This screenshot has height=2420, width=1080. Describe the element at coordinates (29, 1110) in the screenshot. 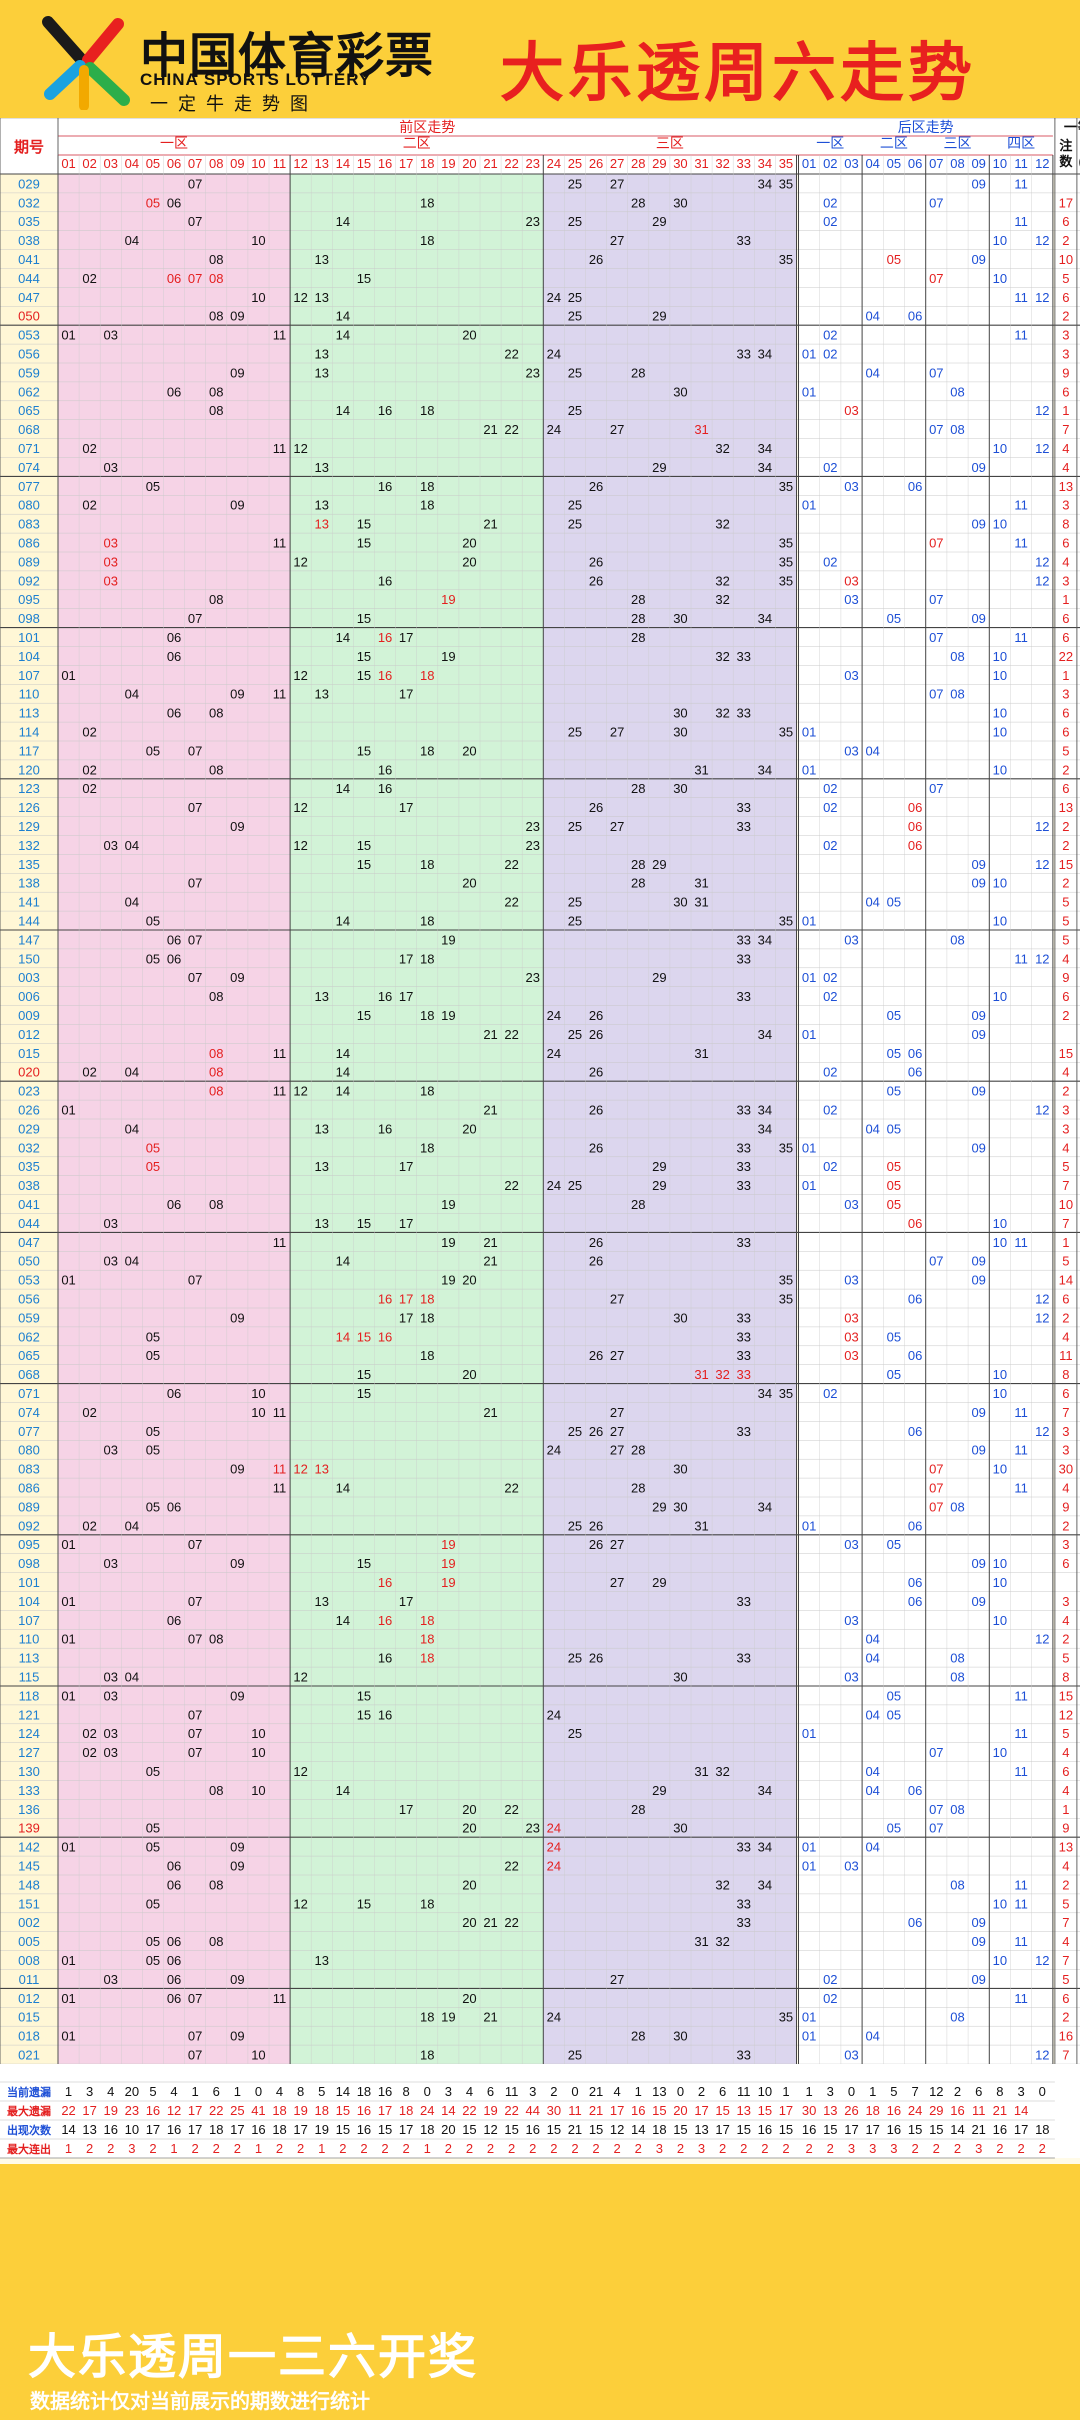

I see `issue-number: 026` at that location.